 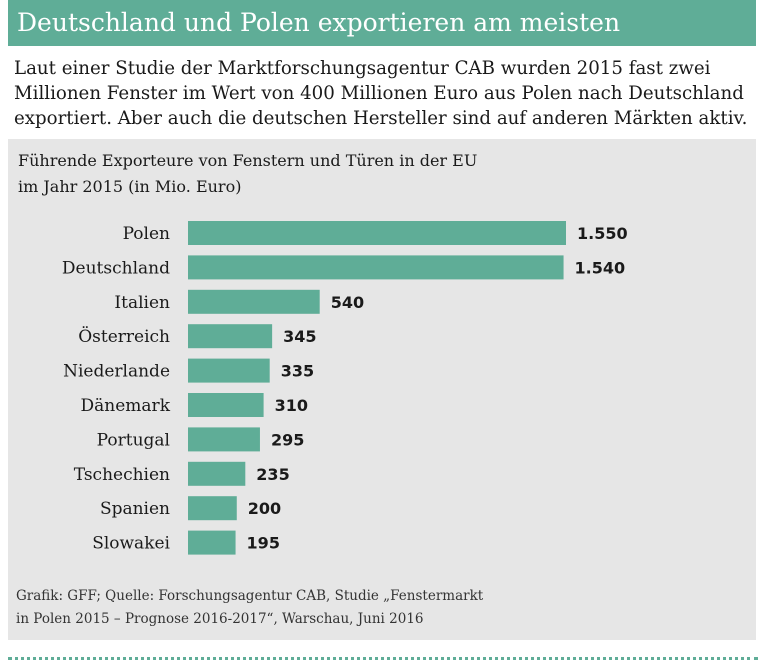 I want to click on dotted-divider, so click(x=383, y=658).